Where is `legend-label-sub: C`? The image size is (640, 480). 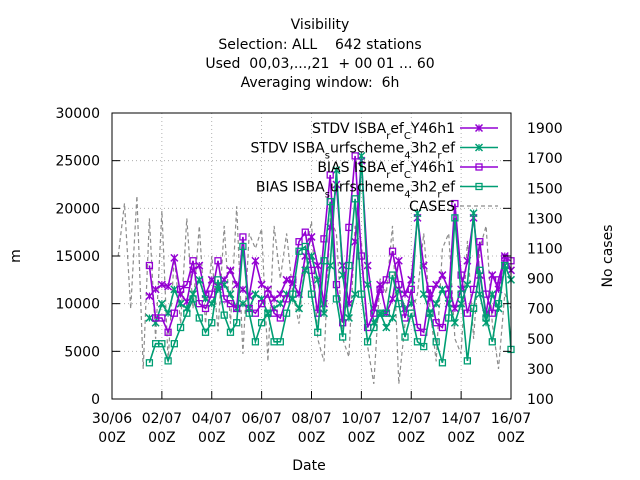 legend-label-sub: C is located at coordinates (407, 175).